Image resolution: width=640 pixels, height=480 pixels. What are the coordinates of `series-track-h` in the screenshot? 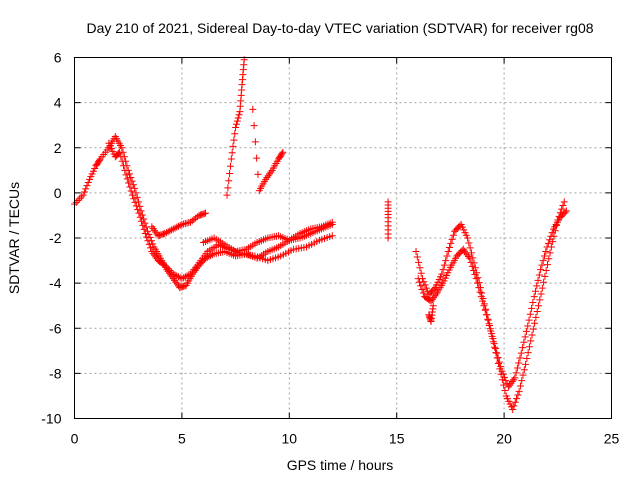 It's located at (490, 305).